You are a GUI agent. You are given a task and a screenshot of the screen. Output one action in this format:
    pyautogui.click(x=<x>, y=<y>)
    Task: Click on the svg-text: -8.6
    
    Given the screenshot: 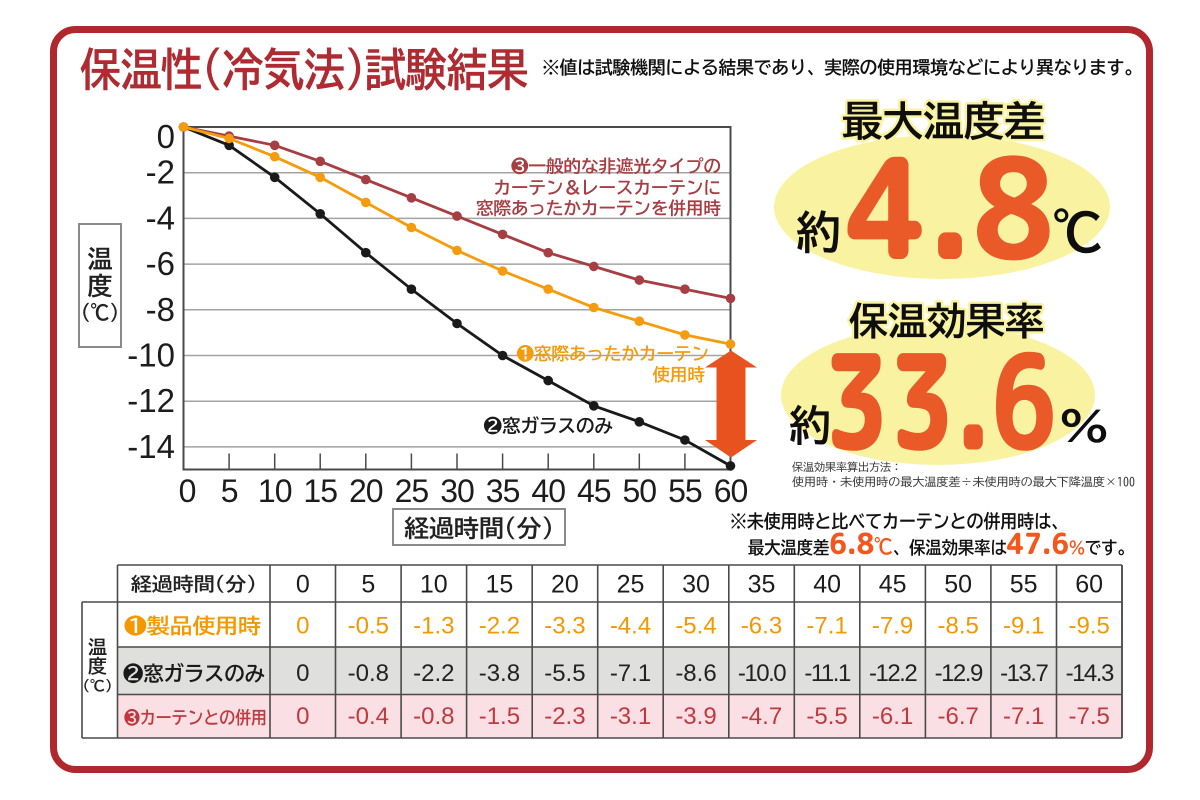 What is the action you would take?
    pyautogui.click(x=695, y=673)
    